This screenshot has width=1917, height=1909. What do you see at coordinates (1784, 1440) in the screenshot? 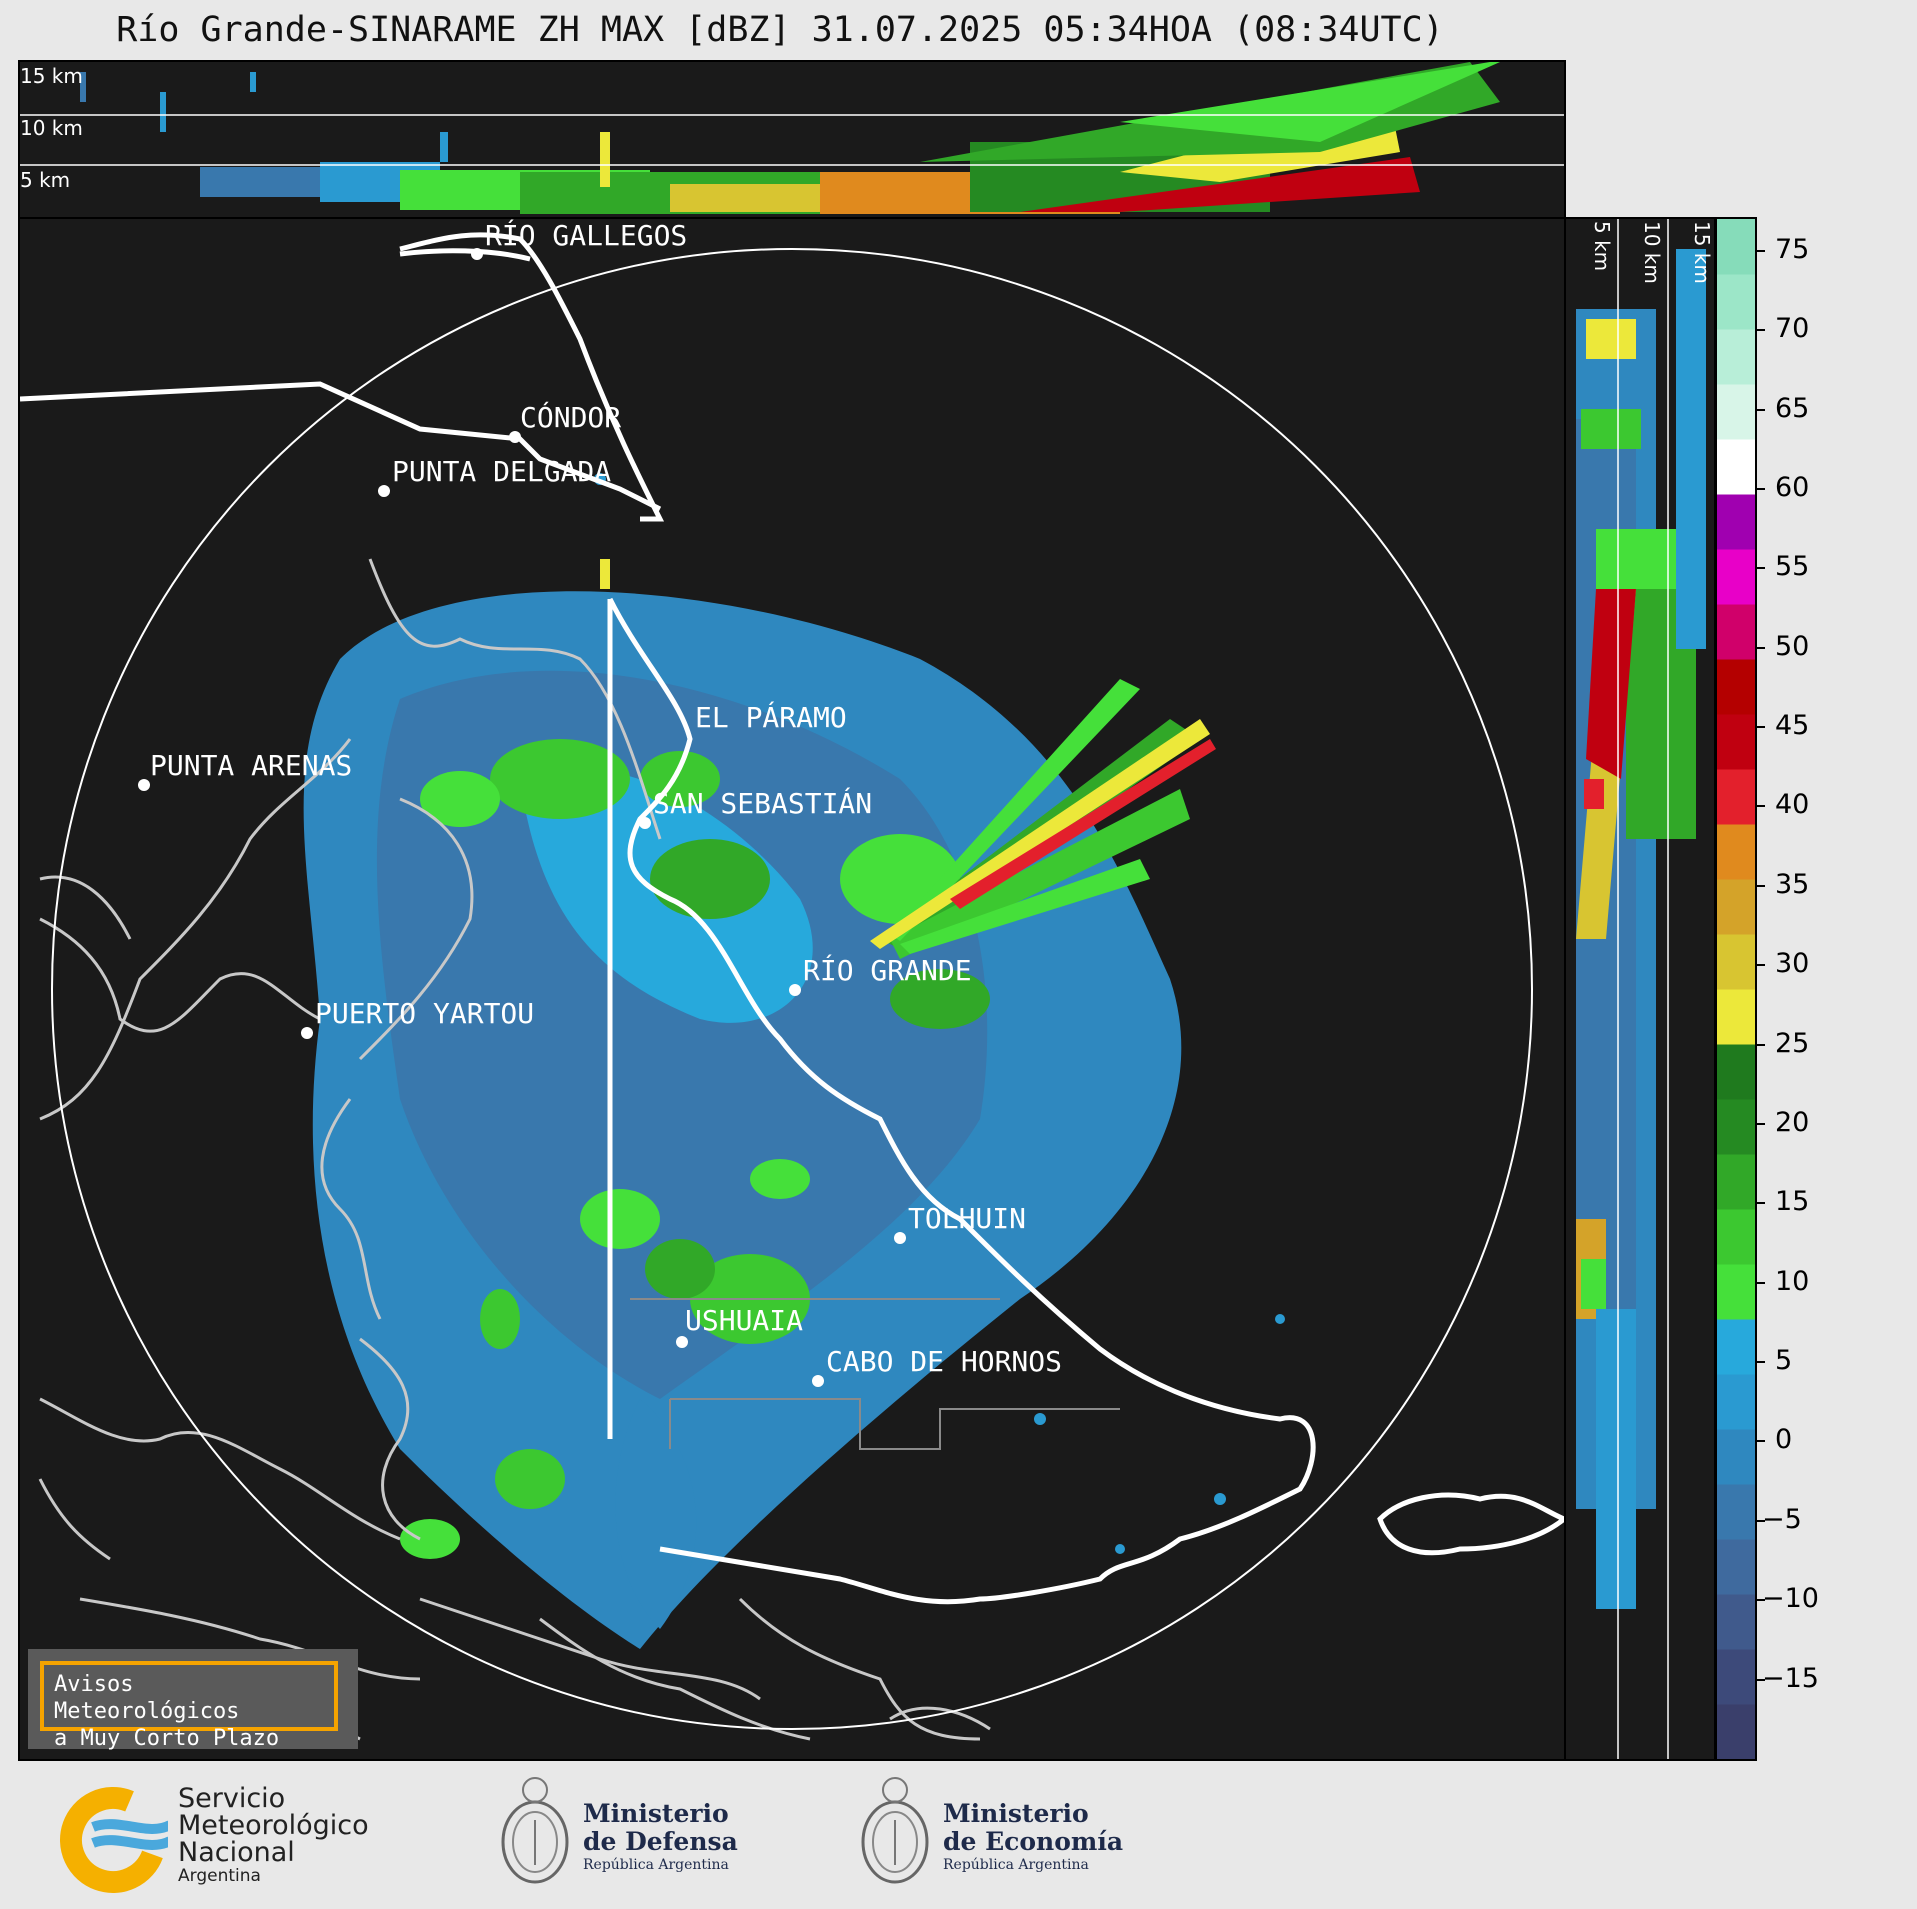
I see `colorbar-tick-label: 0` at bounding box center [1784, 1440].